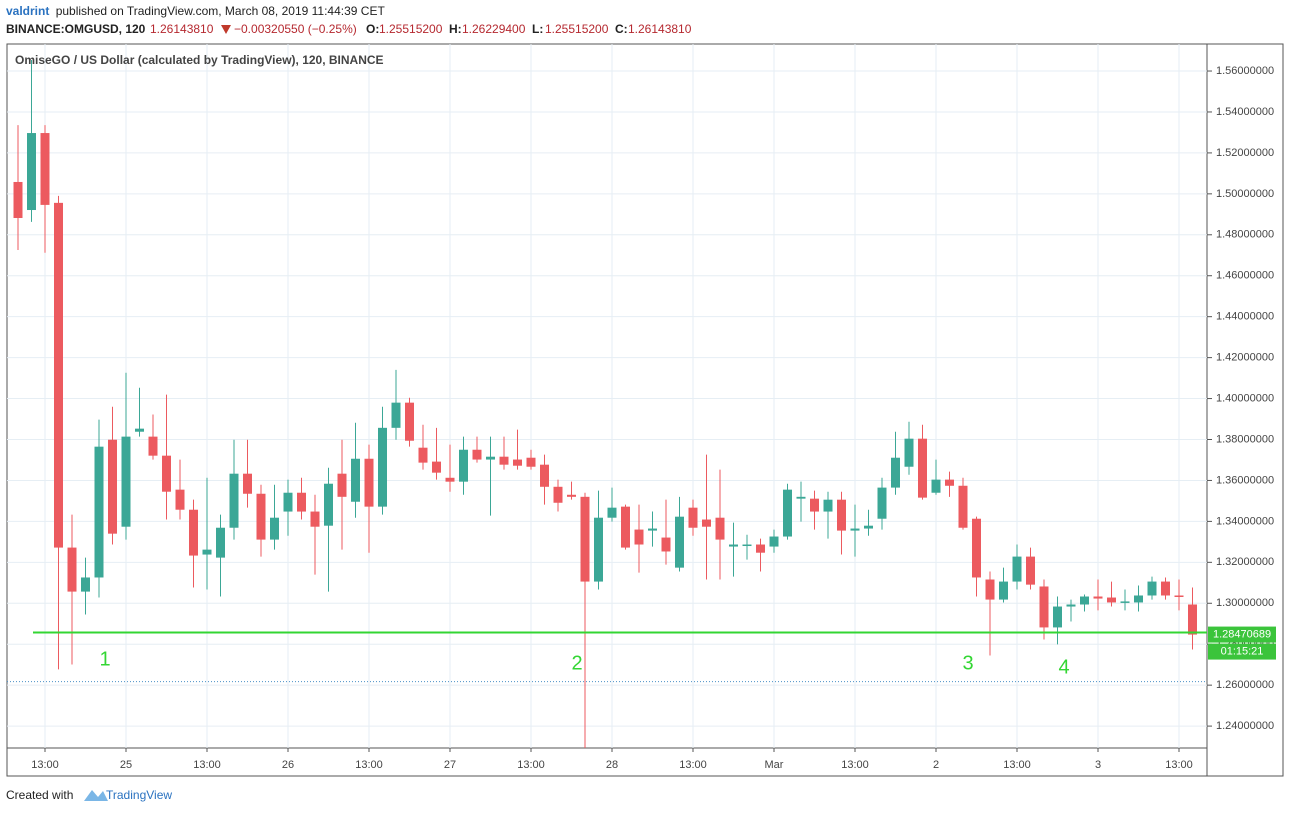 The image size is (1290, 813). Describe the element at coordinates (1245, 603) in the screenshot. I see `y-tick-label: 1.30000000` at that location.